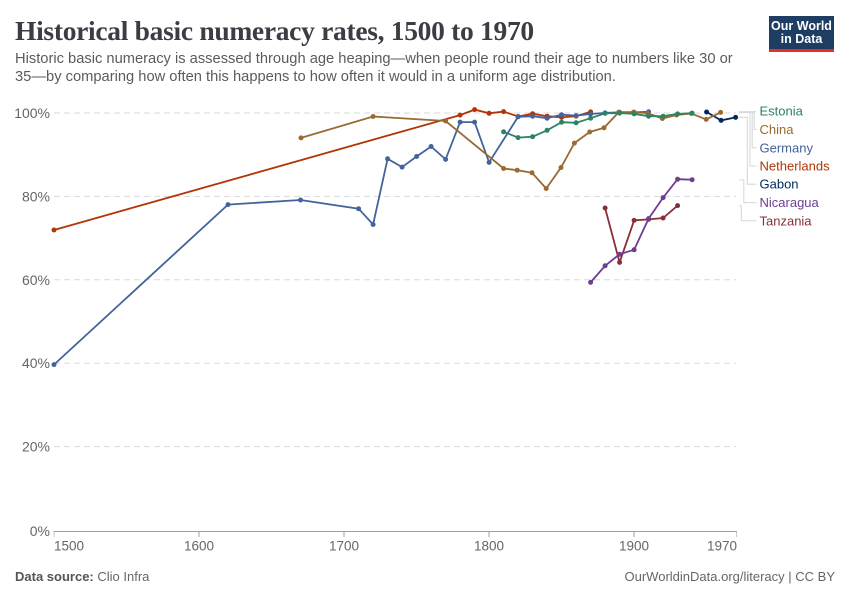  I want to click on svg-text: Netherlands, so click(795, 166).